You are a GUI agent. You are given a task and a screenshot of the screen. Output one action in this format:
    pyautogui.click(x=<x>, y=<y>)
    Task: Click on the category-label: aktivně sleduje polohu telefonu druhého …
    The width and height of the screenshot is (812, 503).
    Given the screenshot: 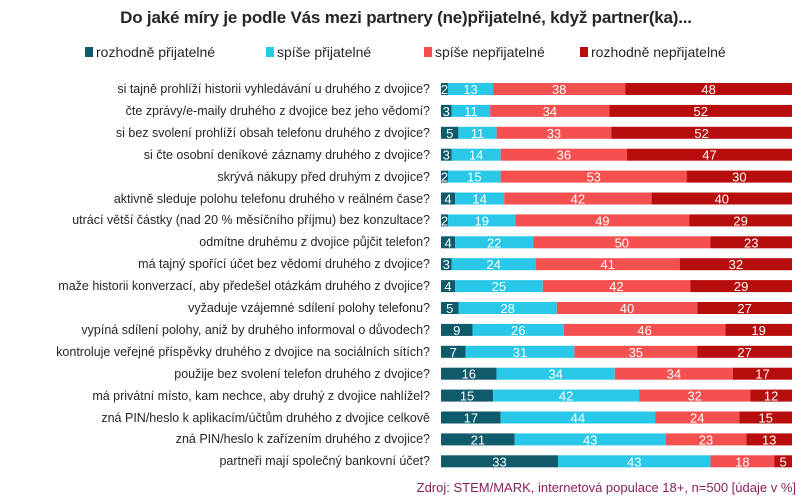 What is the action you would take?
    pyautogui.click(x=271, y=198)
    